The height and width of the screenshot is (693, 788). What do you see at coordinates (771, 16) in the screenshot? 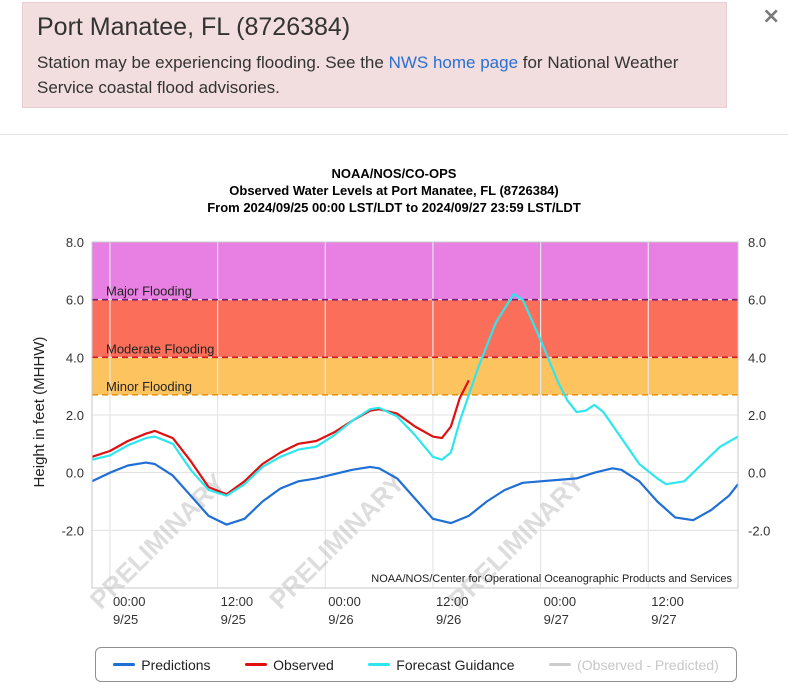
I see `close-icon: ×` at bounding box center [771, 16].